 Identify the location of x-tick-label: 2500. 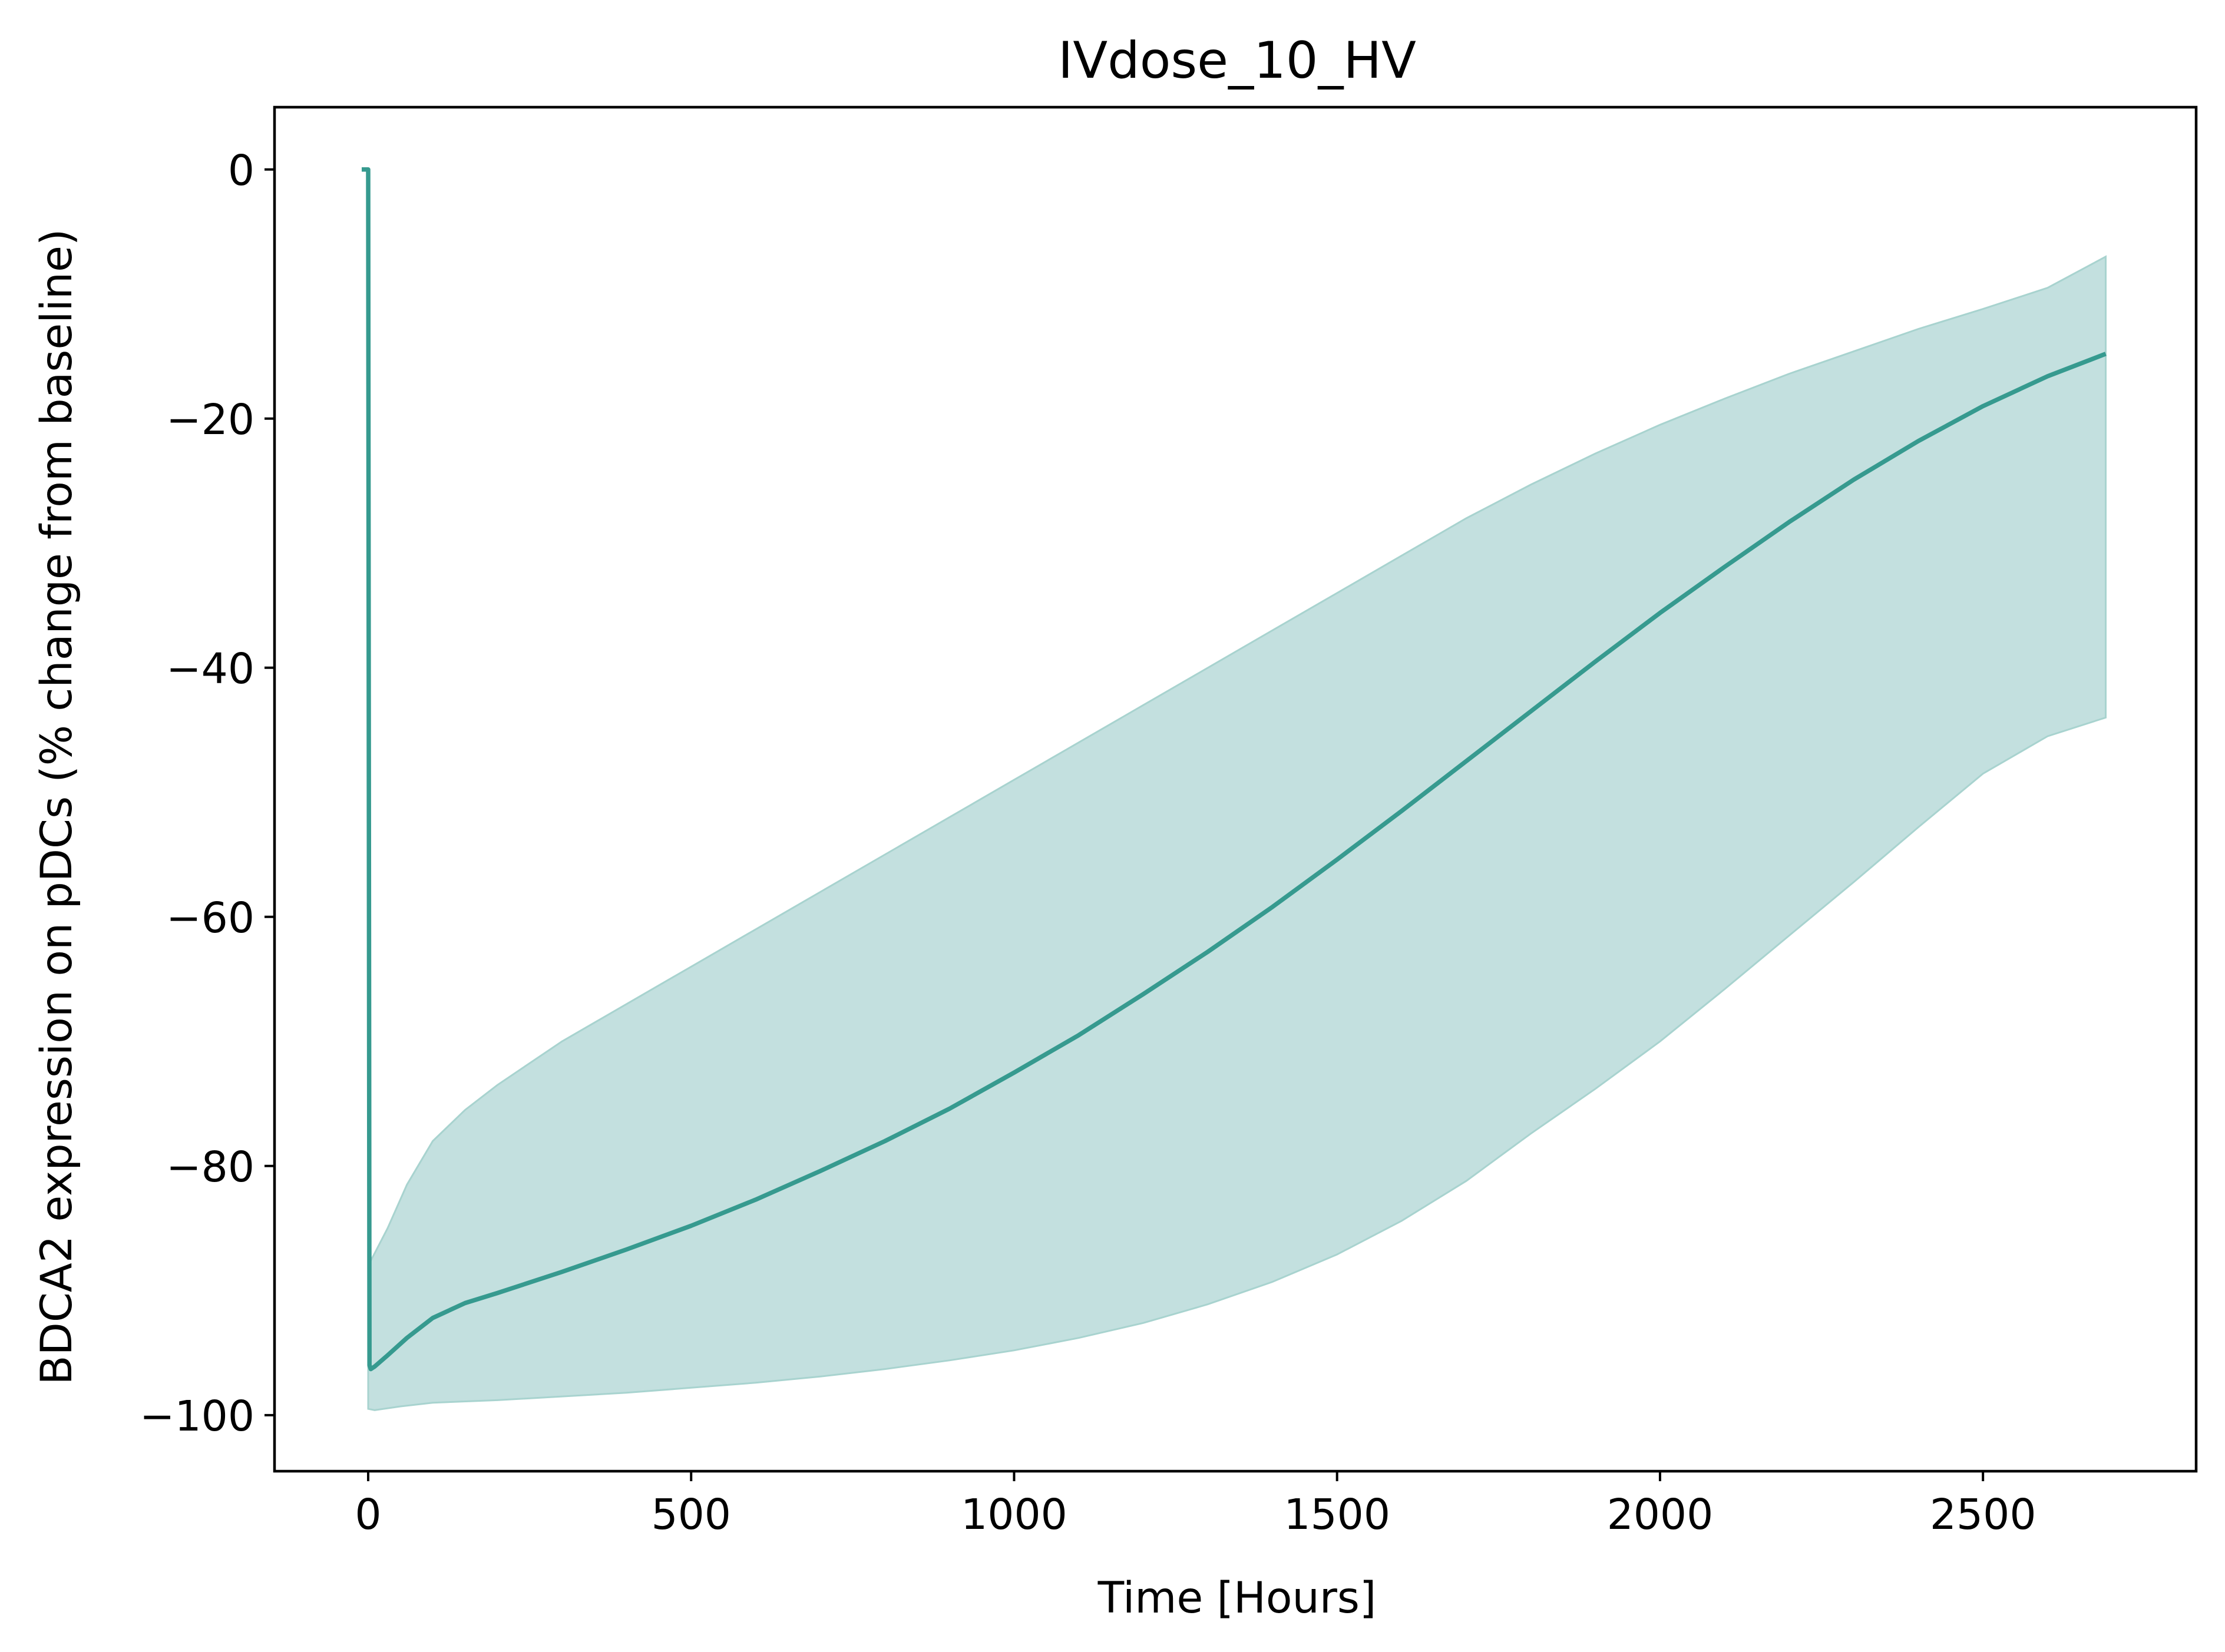
(1983, 1514).